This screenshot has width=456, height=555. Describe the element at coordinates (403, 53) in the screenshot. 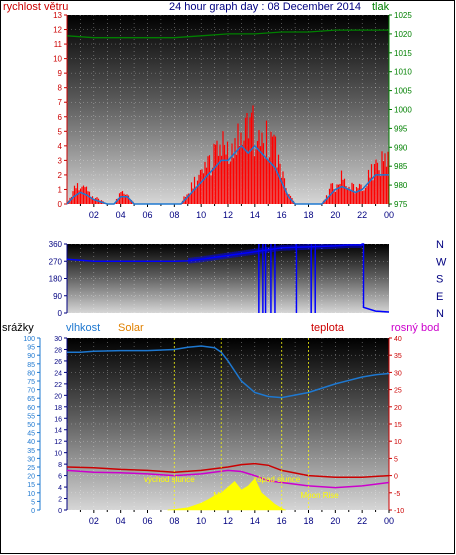

I see `tick-label: 1015` at that location.